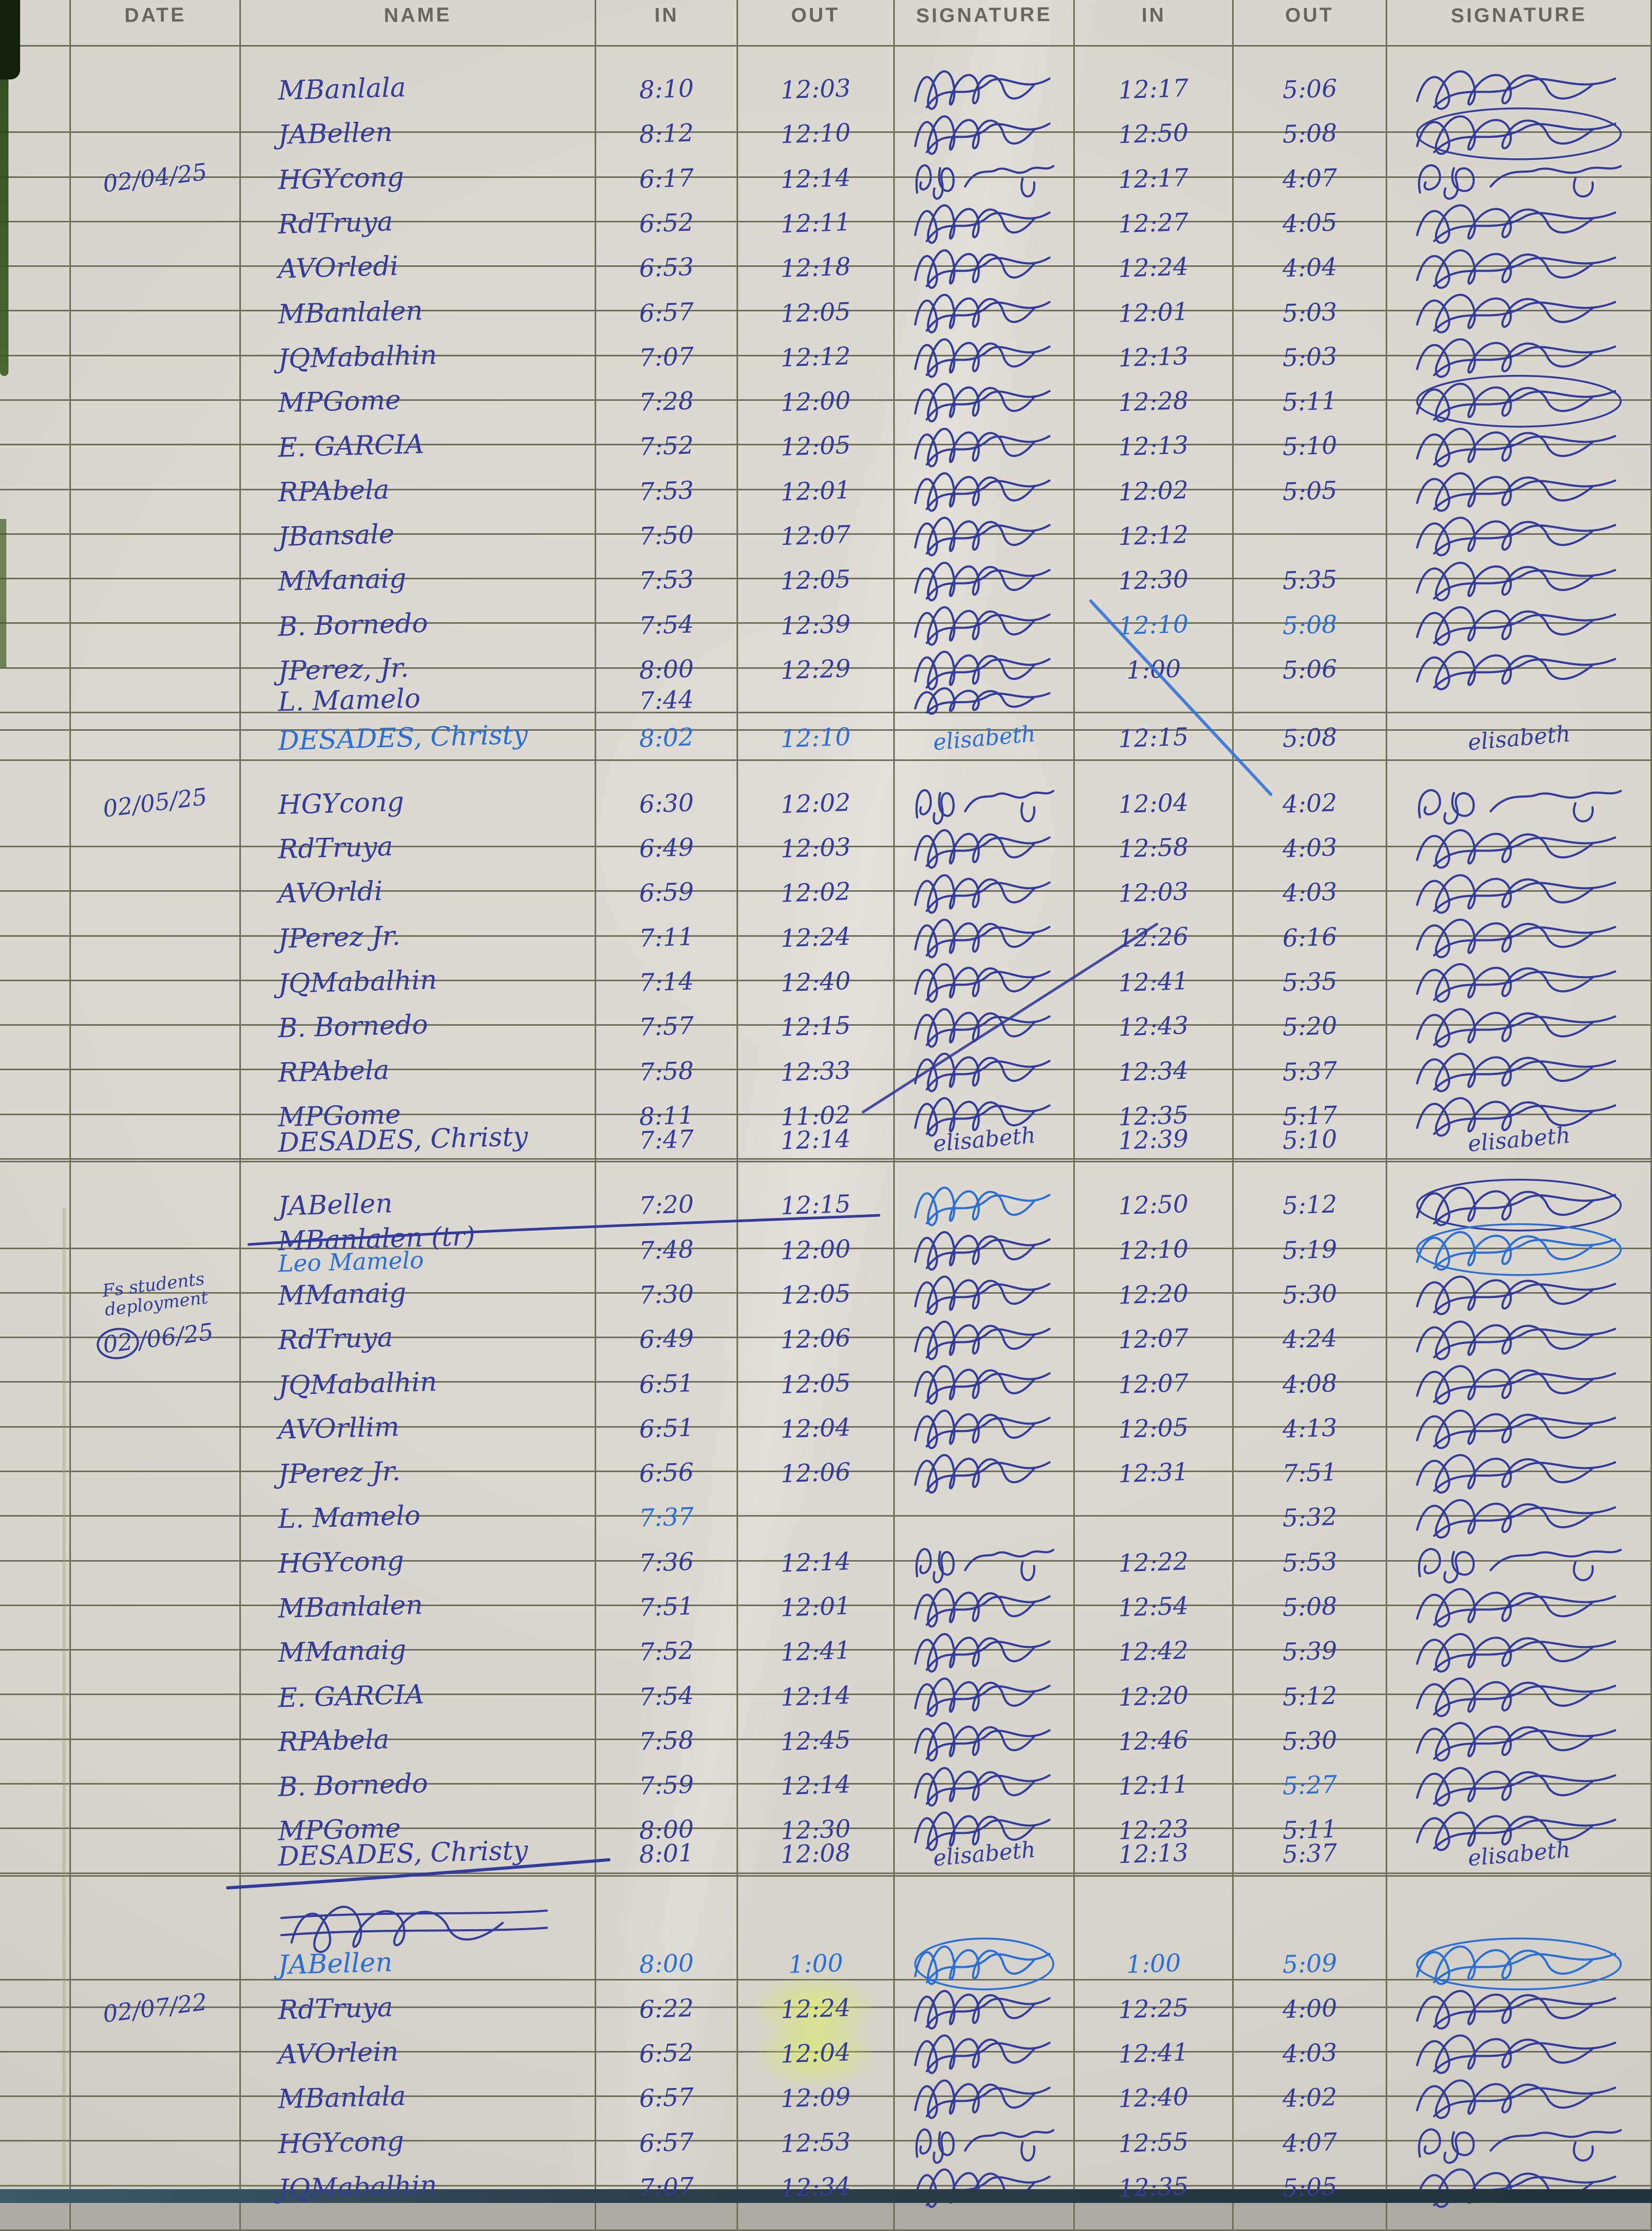  Describe the element at coordinates (1309, 2097) in the screenshot. I see `time-handwriting: 4:02` at that location.